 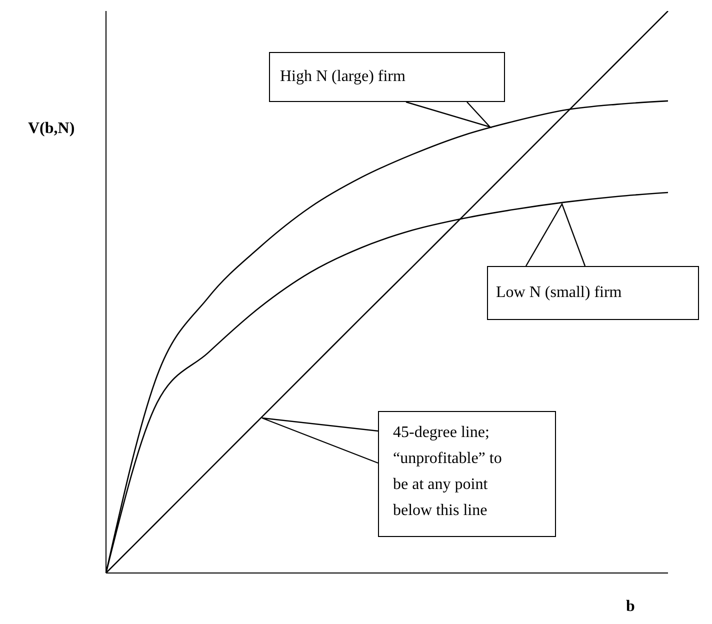 I want to click on callout-box: 45-degree line; “unprofitable” to be at any point below this line, so click(x=467, y=474).